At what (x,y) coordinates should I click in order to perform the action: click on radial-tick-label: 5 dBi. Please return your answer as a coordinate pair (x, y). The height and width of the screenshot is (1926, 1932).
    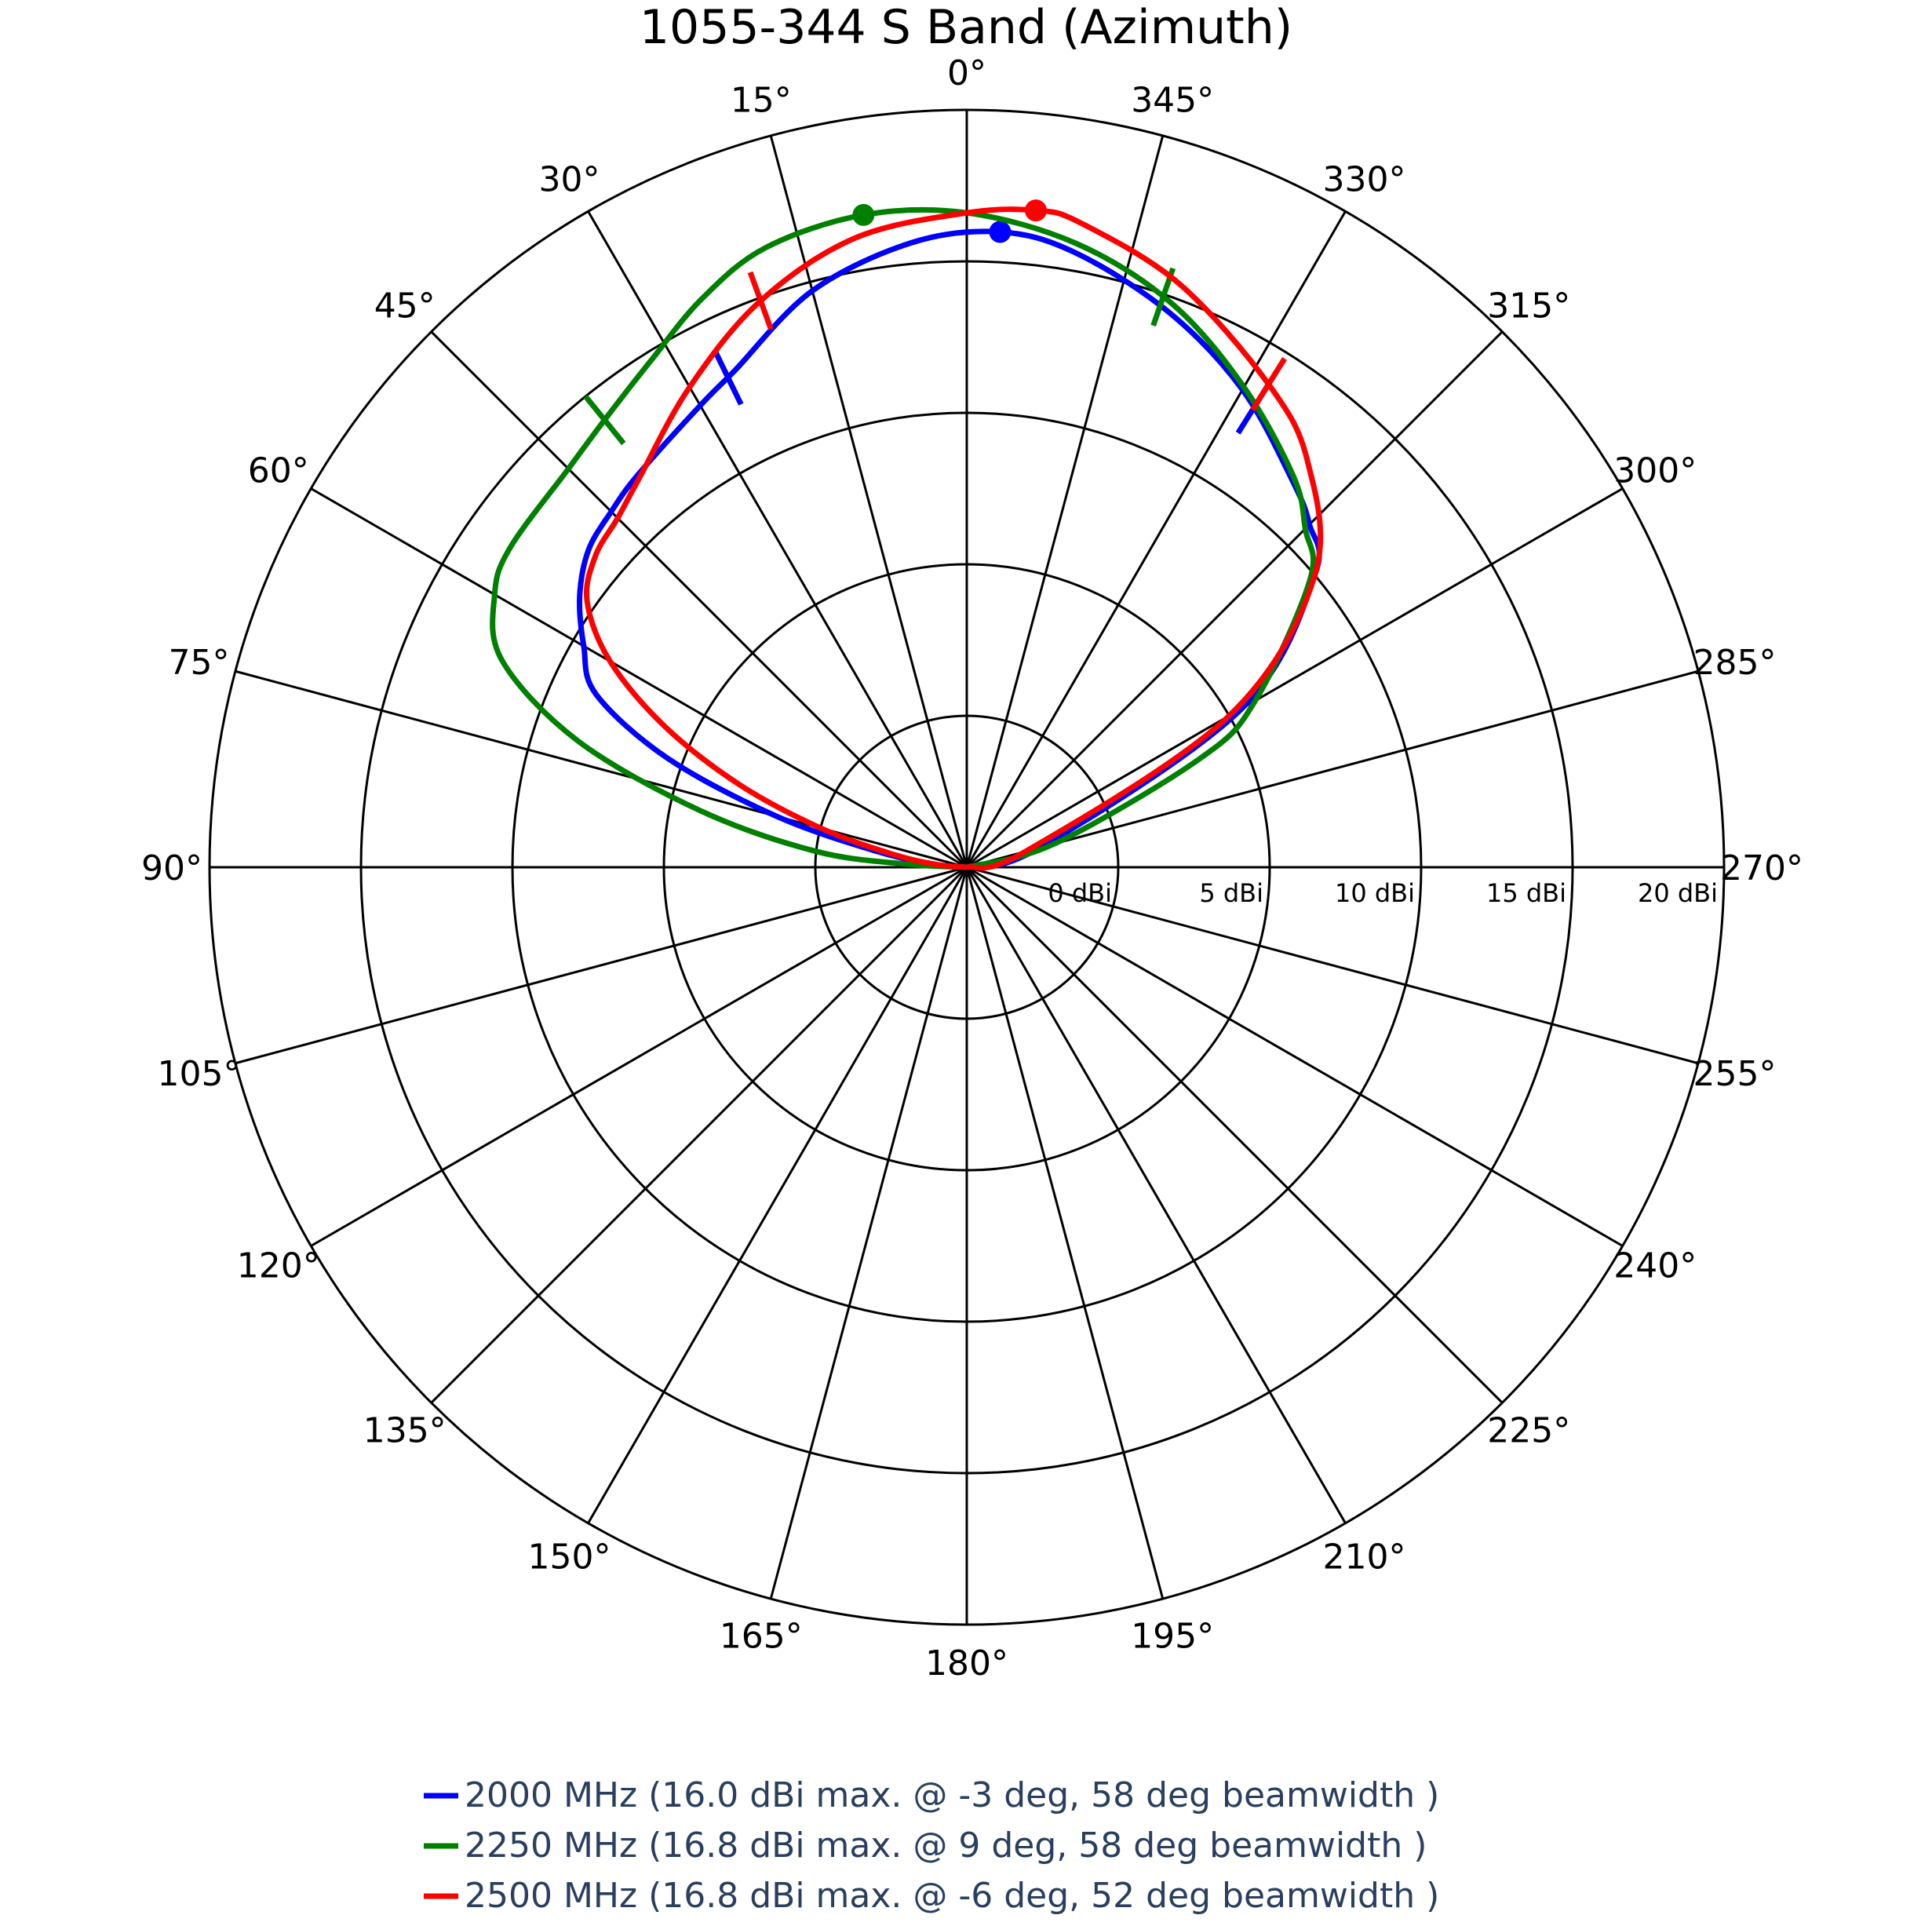
    Looking at the image, I should click on (1231, 893).